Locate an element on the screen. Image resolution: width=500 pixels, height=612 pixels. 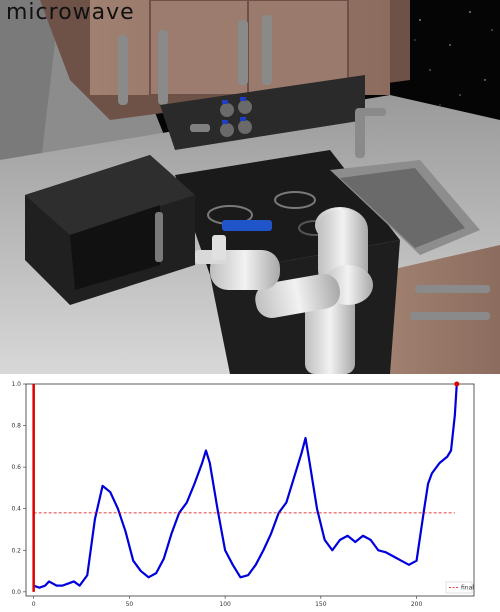
scene-title: microwave is located at coordinates (70, 12).